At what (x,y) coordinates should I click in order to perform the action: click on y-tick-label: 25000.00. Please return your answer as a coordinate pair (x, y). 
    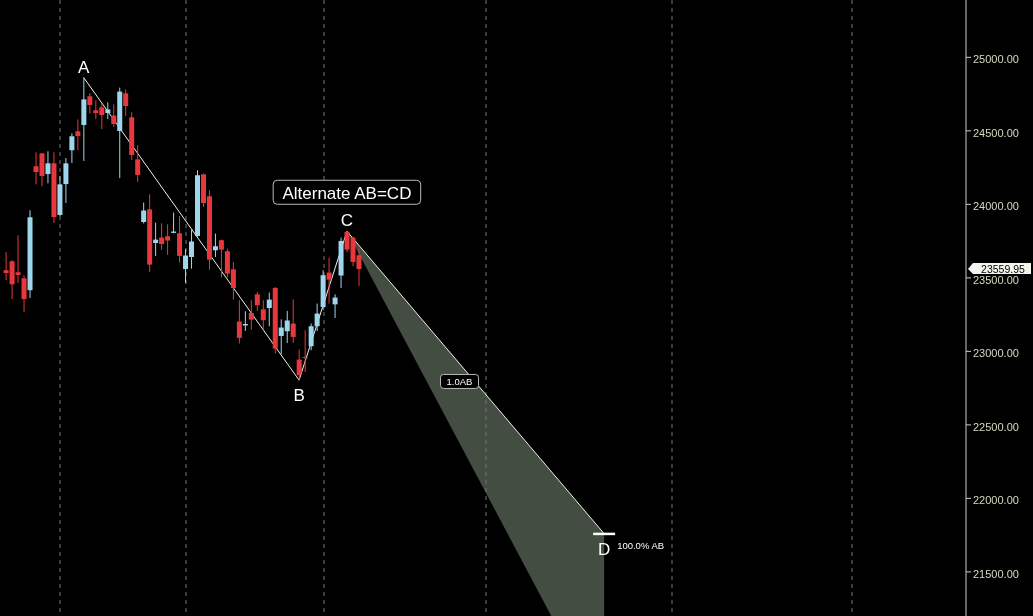
    Looking at the image, I should click on (996, 59).